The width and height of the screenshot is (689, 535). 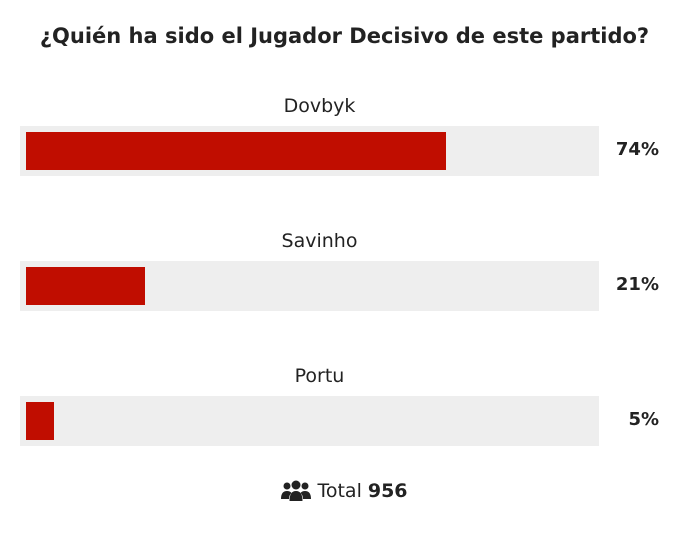 I want to click on users-icon, so click(x=296, y=491).